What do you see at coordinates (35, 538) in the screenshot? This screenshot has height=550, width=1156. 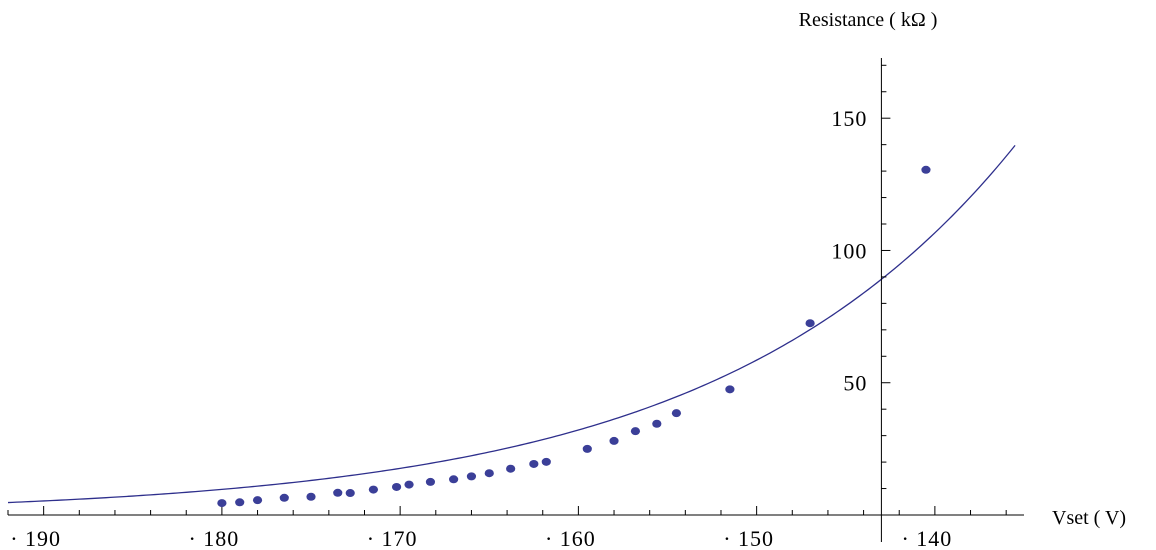 I see `x-tick-label: · 190` at bounding box center [35, 538].